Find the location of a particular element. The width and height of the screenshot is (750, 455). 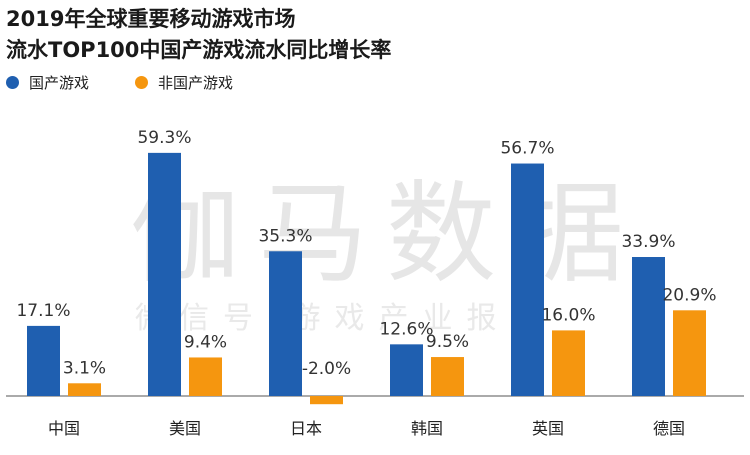

data-label-foreign-2: -2.0% is located at coordinates (326, 369).